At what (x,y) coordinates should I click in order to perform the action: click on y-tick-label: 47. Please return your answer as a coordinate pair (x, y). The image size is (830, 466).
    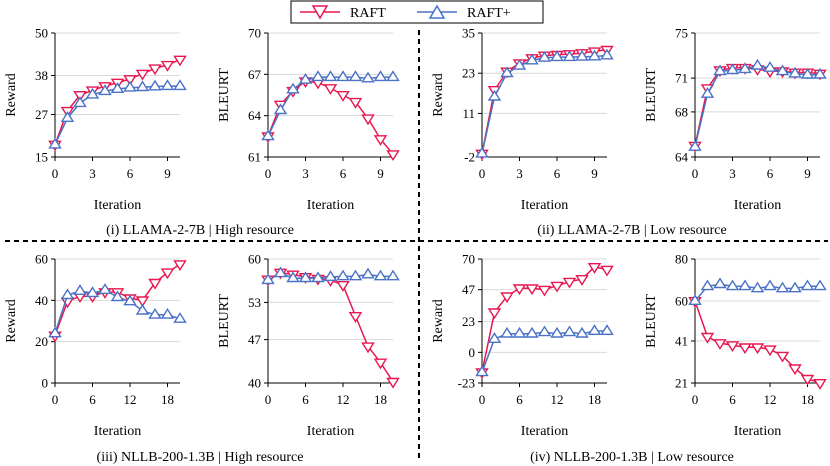
    Looking at the image, I should click on (255, 339).